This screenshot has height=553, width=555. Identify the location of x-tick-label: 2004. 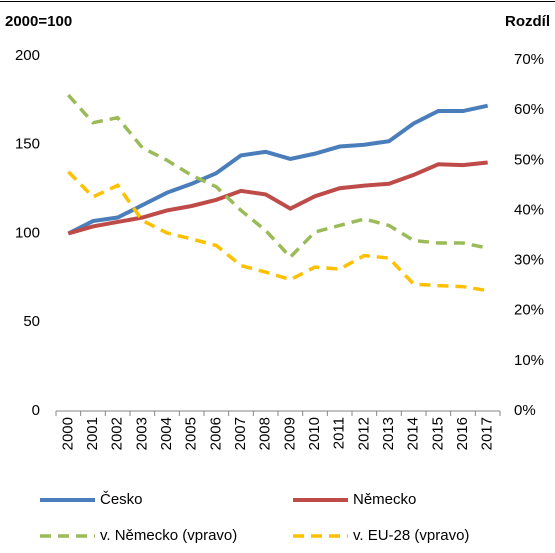
(166, 433).